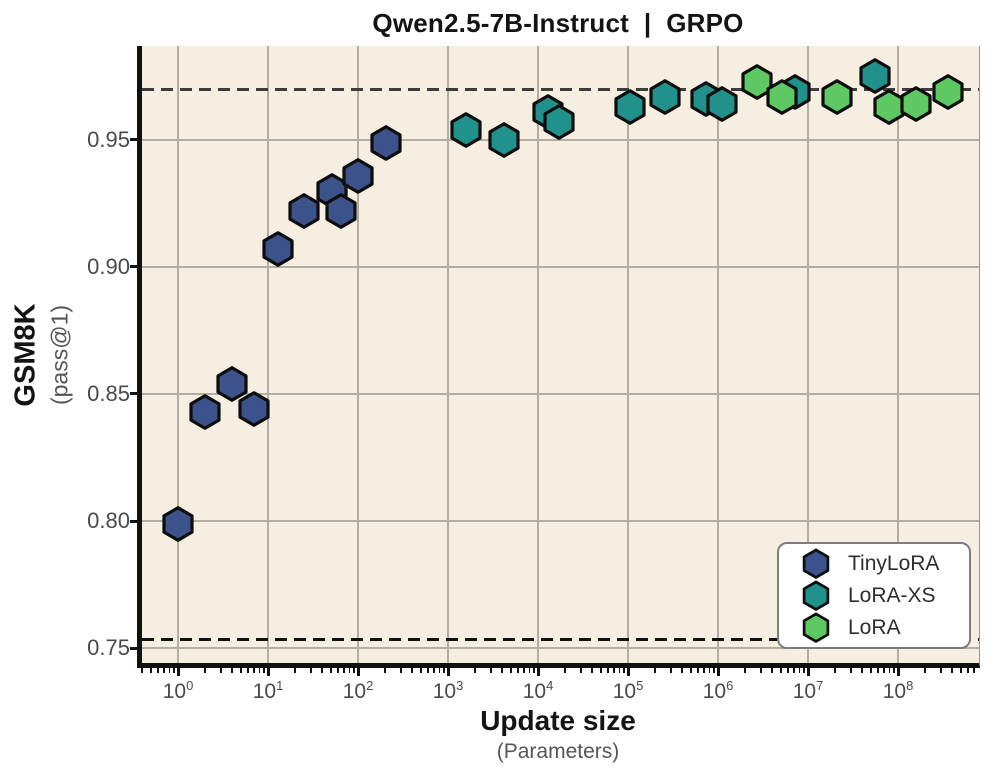  What do you see at coordinates (538, 690) in the screenshot?
I see `x-tick-label: 104` at bounding box center [538, 690].